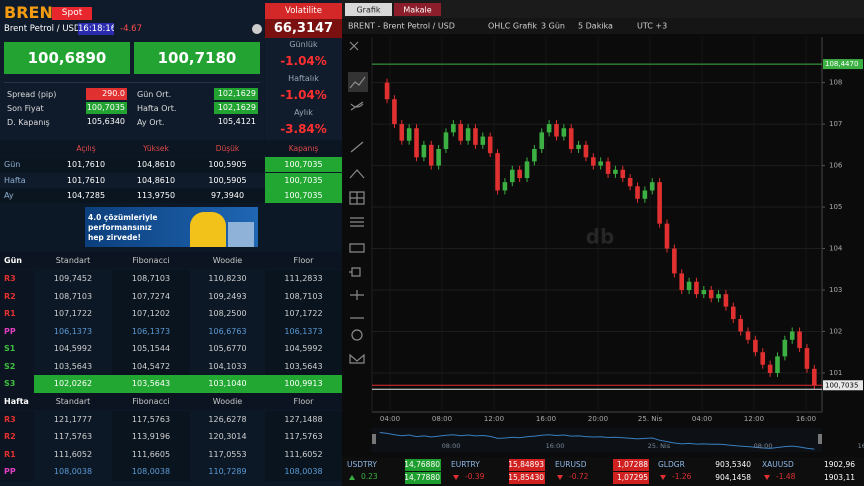  What do you see at coordinates (73, 437) in the screenshot?
I see `pivot-cell: 117,5763` at bounding box center [73, 437].